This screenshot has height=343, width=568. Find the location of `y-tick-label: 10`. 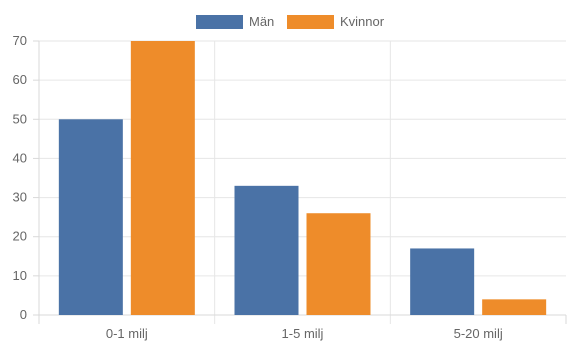

y-tick-label: 10 is located at coordinates (20, 275).